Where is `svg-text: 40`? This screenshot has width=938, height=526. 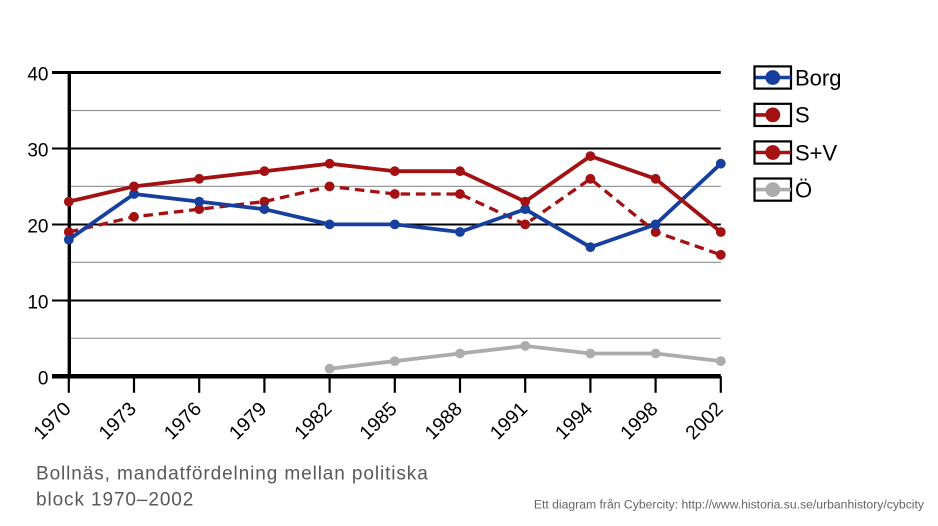
svg-text: 40 is located at coordinates (37, 75).